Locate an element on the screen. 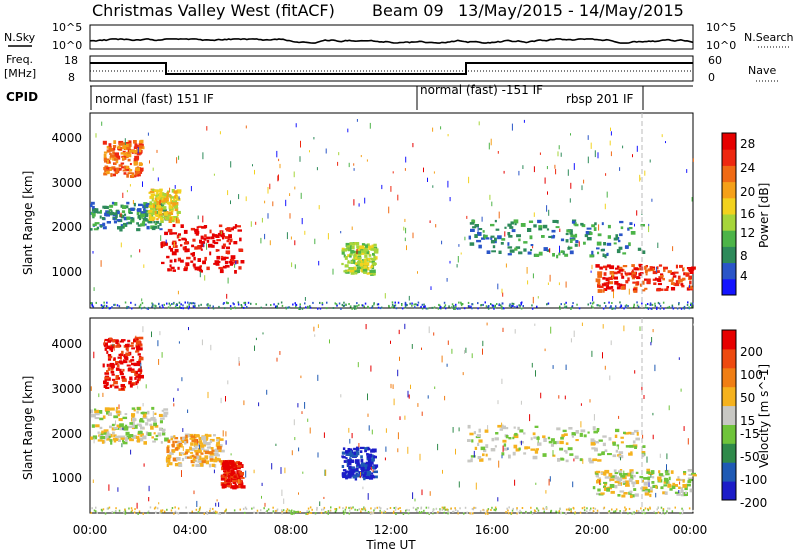 The image size is (800, 554). colorbar-swatch is located at coordinates (729, 453).